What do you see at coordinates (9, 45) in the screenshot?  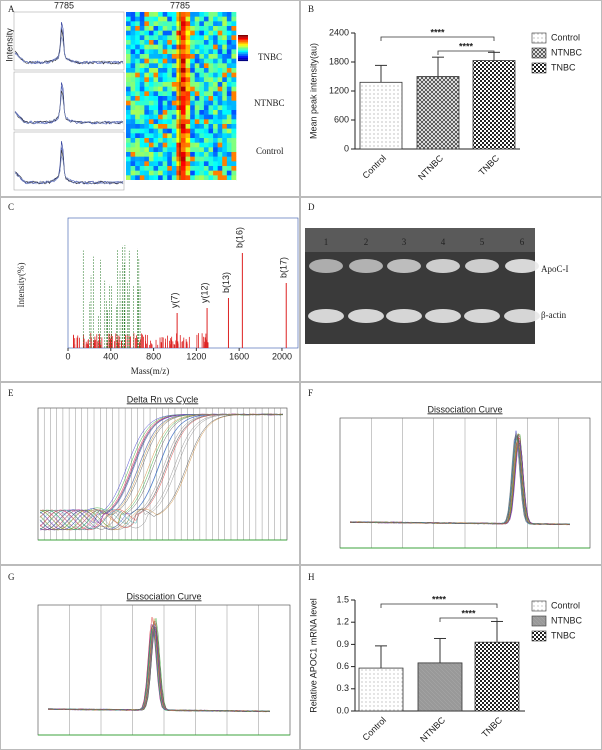 I see `y-axis-label: Intensity` at bounding box center [9, 45].